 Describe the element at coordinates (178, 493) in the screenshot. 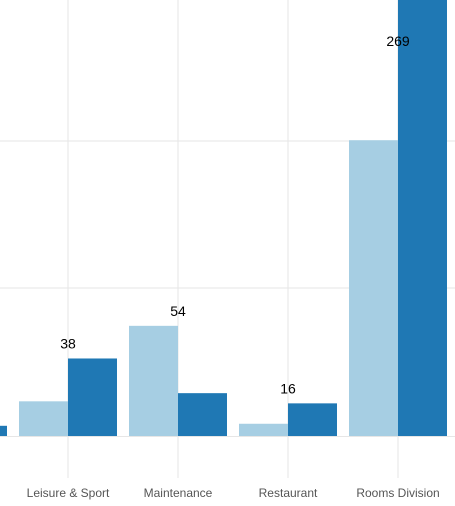

I see `x-tick-label: Maintenance` at that location.